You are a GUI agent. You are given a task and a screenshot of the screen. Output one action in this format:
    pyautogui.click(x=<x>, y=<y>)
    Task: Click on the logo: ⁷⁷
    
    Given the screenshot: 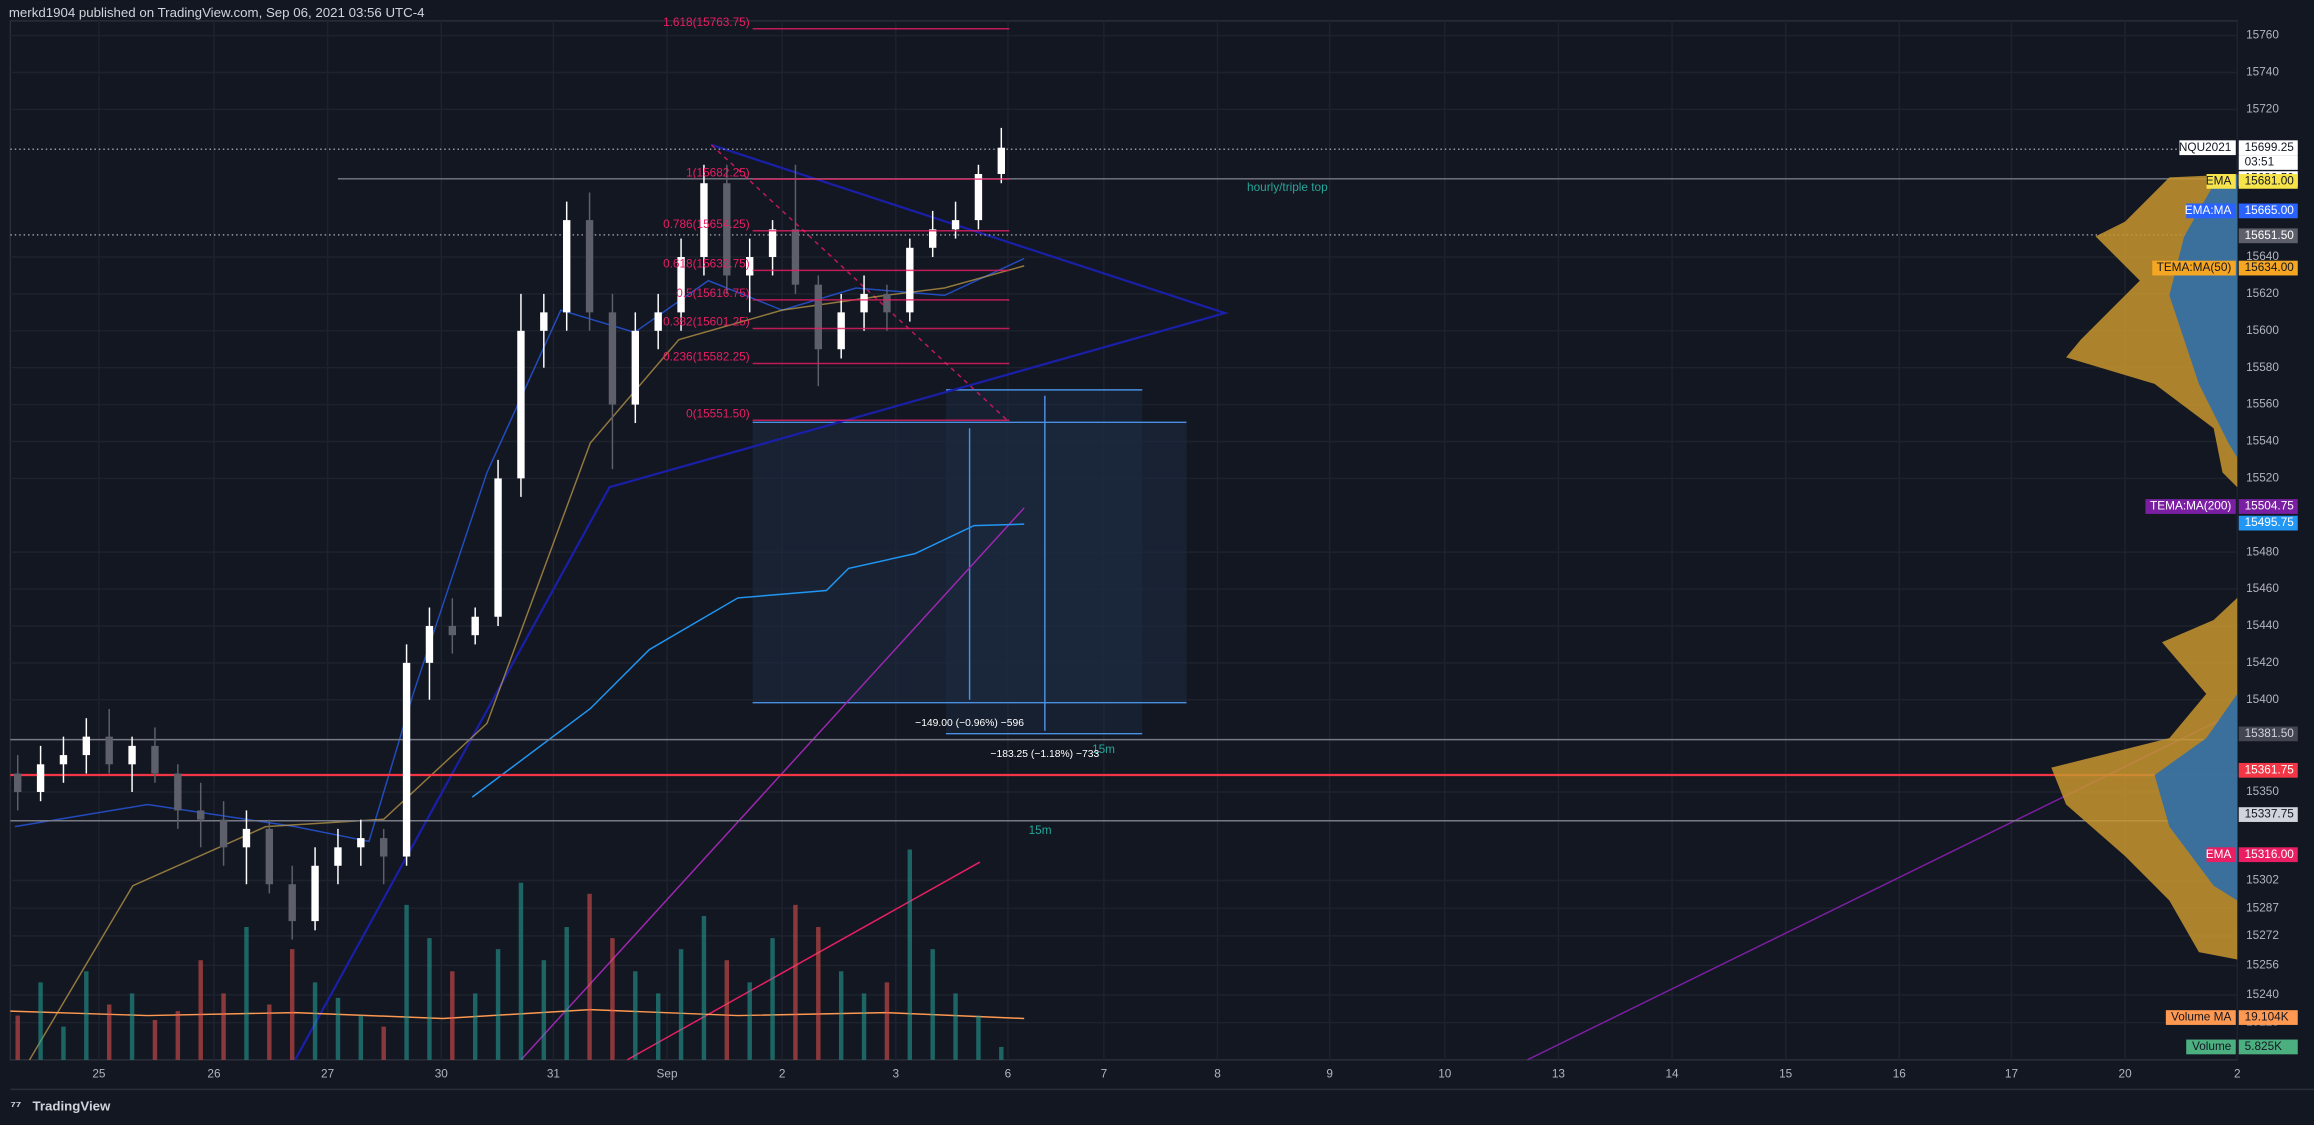 What is the action you would take?
    pyautogui.click(x=15, y=1106)
    